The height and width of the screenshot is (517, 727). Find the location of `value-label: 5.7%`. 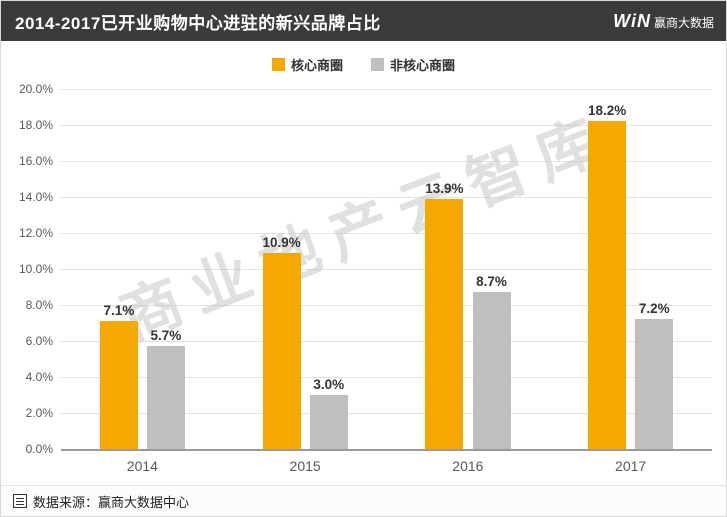

value-label: 5.7% is located at coordinates (166, 336).